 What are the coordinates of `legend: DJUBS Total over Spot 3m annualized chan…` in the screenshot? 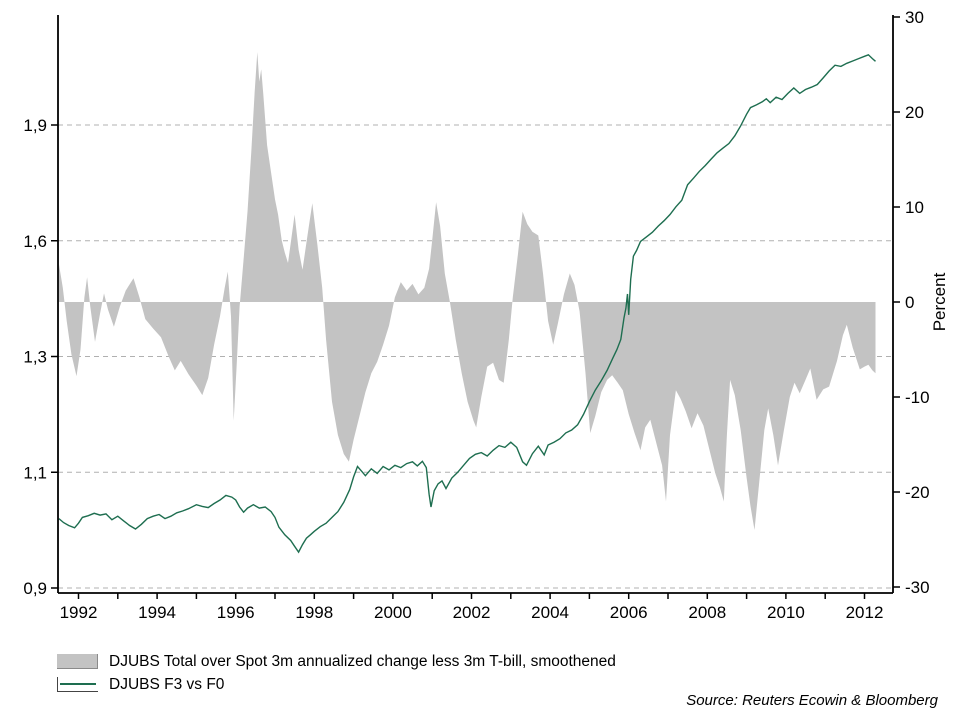 It's located at (336, 673).